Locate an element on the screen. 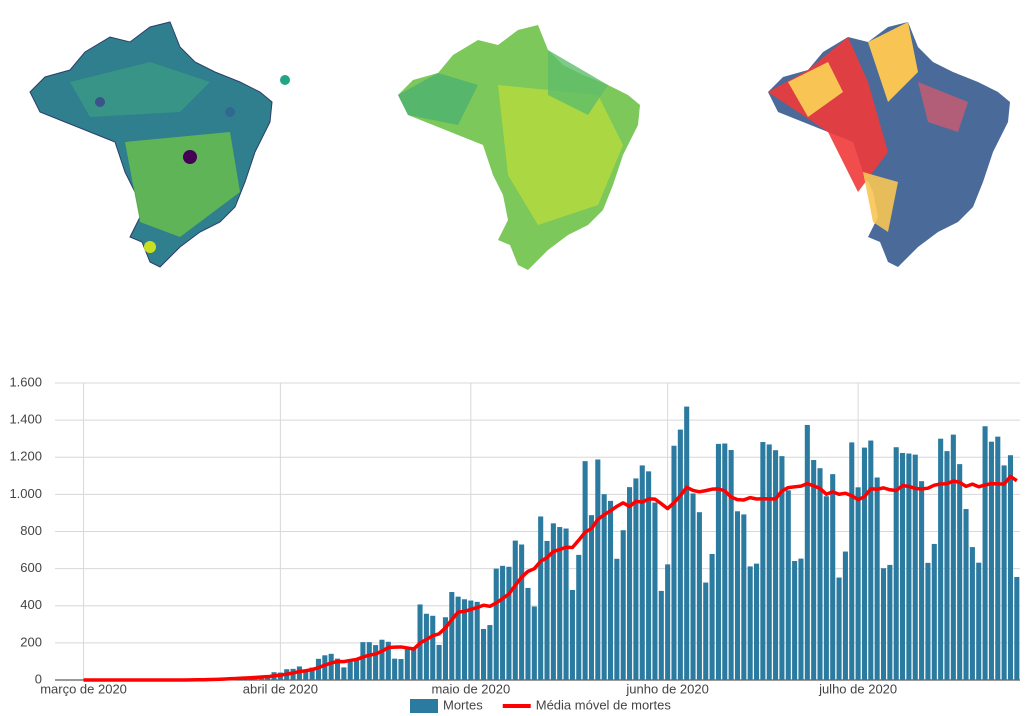 This screenshot has width=1032, height=716. y-tick-label: 600 is located at coordinates (31, 567).